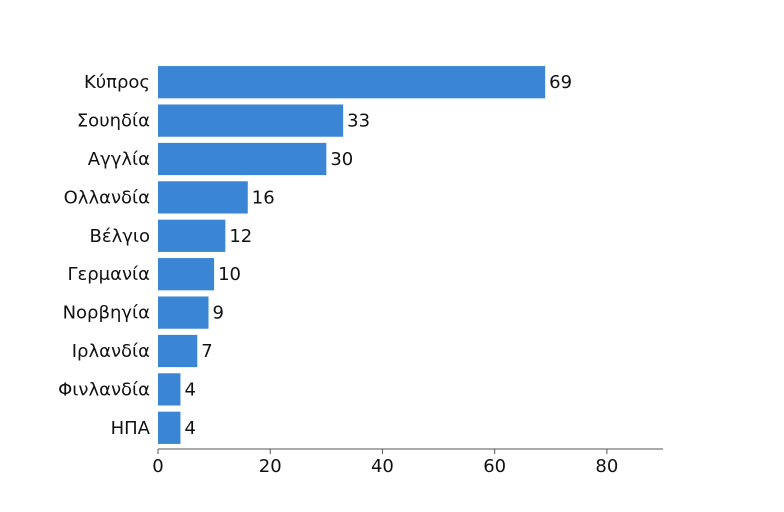 This screenshot has width=784, height=512. What do you see at coordinates (157, 466) in the screenshot?
I see `x-tick-label: 0` at bounding box center [157, 466].